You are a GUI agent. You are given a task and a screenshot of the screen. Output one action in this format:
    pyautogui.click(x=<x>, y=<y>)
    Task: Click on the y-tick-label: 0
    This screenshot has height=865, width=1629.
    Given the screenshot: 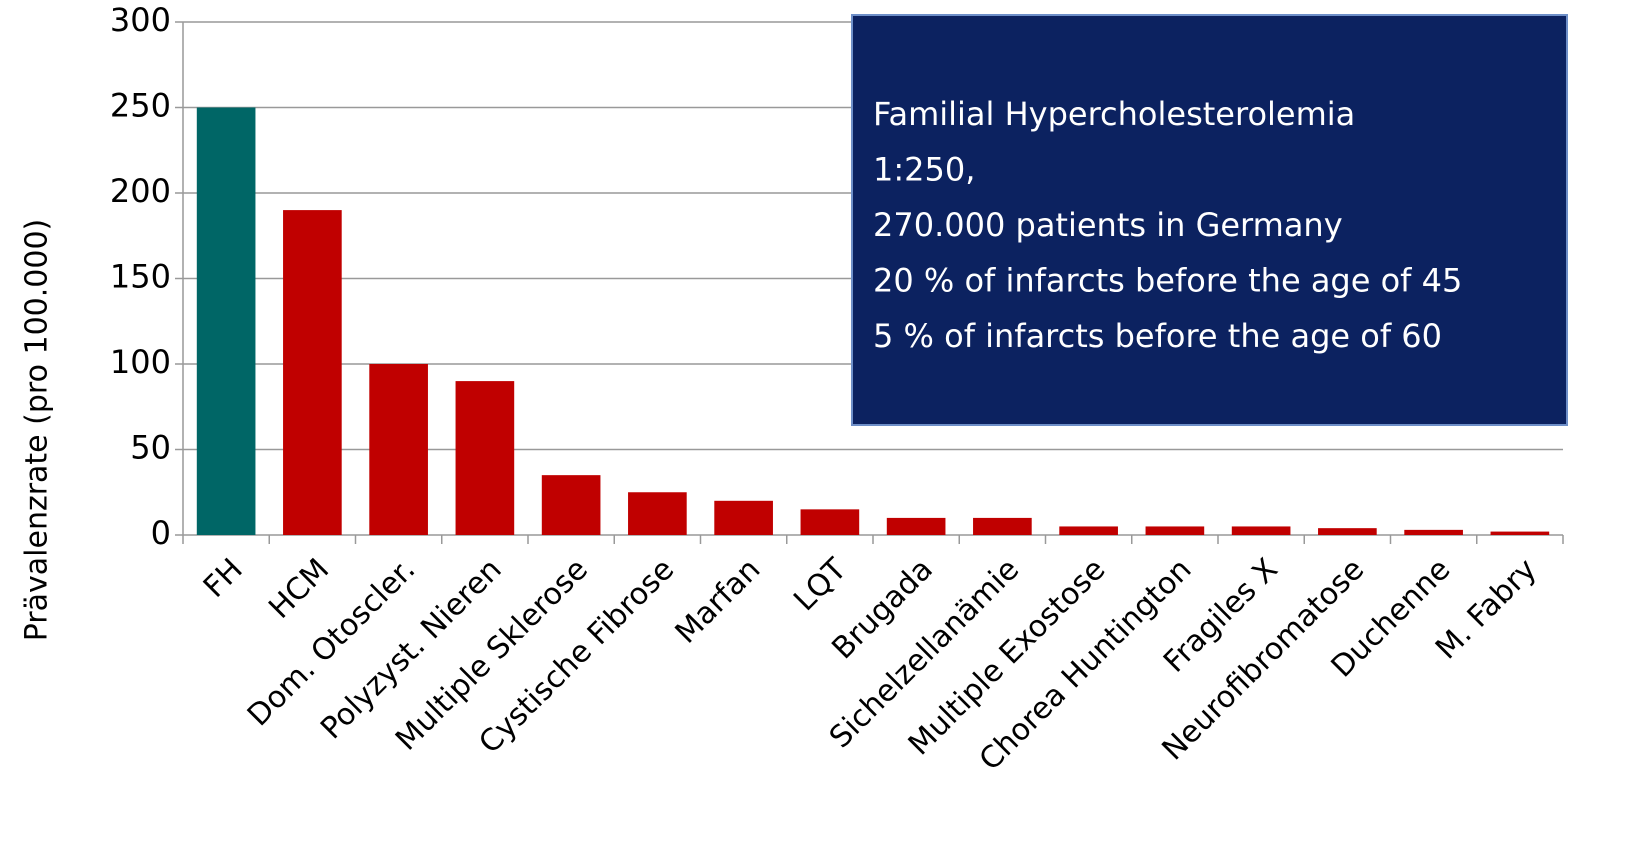 What is the action you would take?
    pyautogui.click(x=161, y=533)
    